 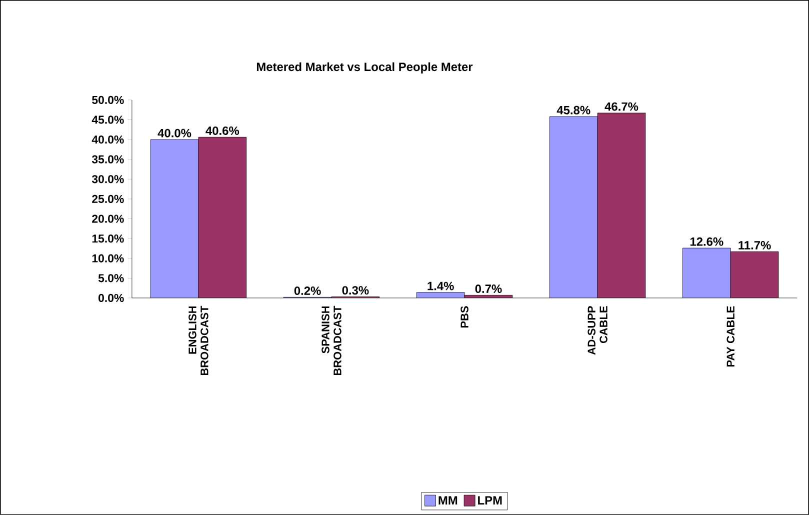 What do you see at coordinates (598, 330) in the screenshot?
I see `x-tick-label: AD-SUPP CABLE` at bounding box center [598, 330].